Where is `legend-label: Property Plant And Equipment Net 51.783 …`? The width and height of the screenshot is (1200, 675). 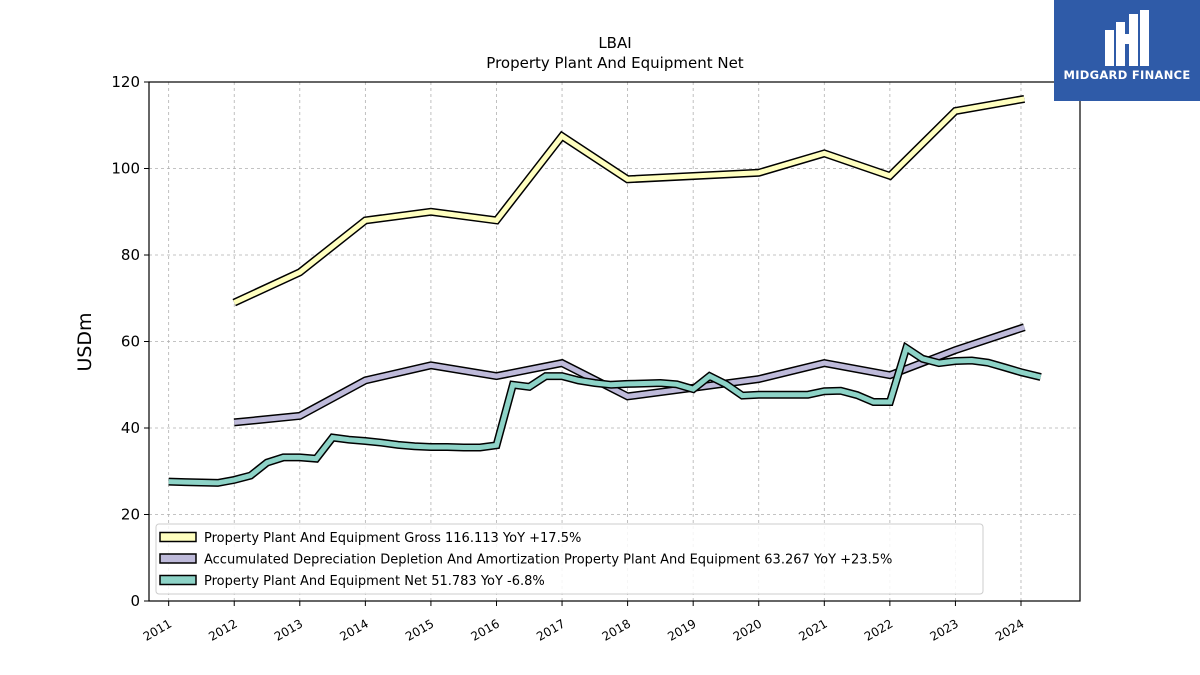
legend-label: Property Plant And Equipment Net 51.783 … is located at coordinates (374, 581).